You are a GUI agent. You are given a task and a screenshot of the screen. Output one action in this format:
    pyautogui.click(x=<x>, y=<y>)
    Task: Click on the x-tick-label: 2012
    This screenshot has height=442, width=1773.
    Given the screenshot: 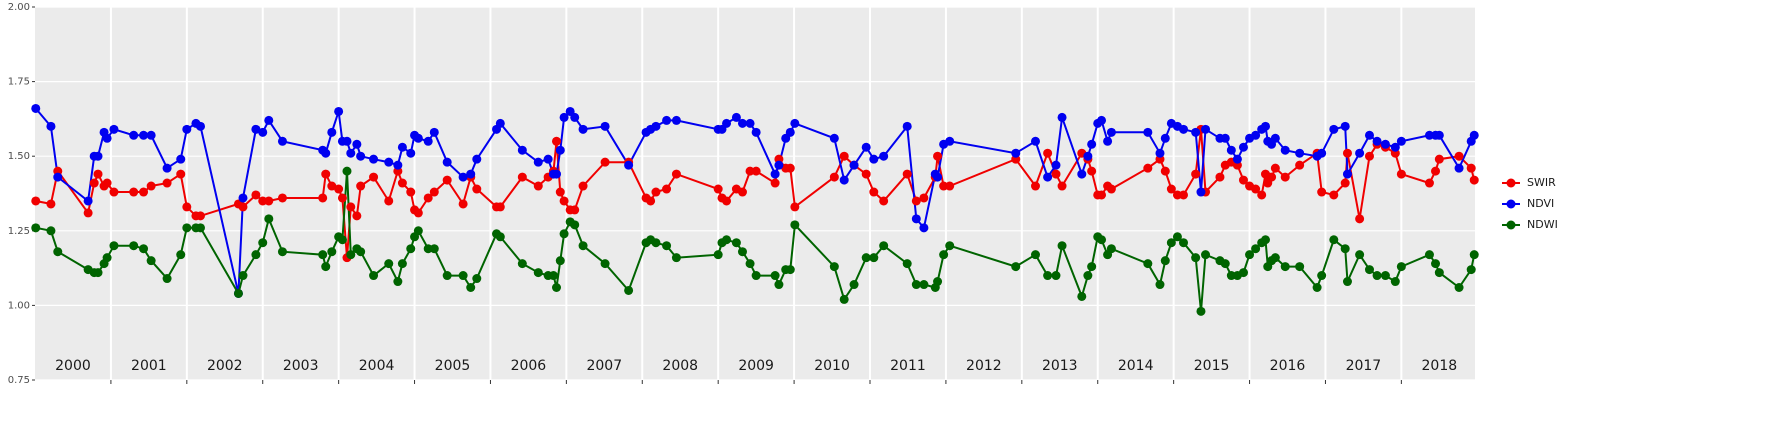 What is the action you would take?
    pyautogui.click(x=984, y=366)
    